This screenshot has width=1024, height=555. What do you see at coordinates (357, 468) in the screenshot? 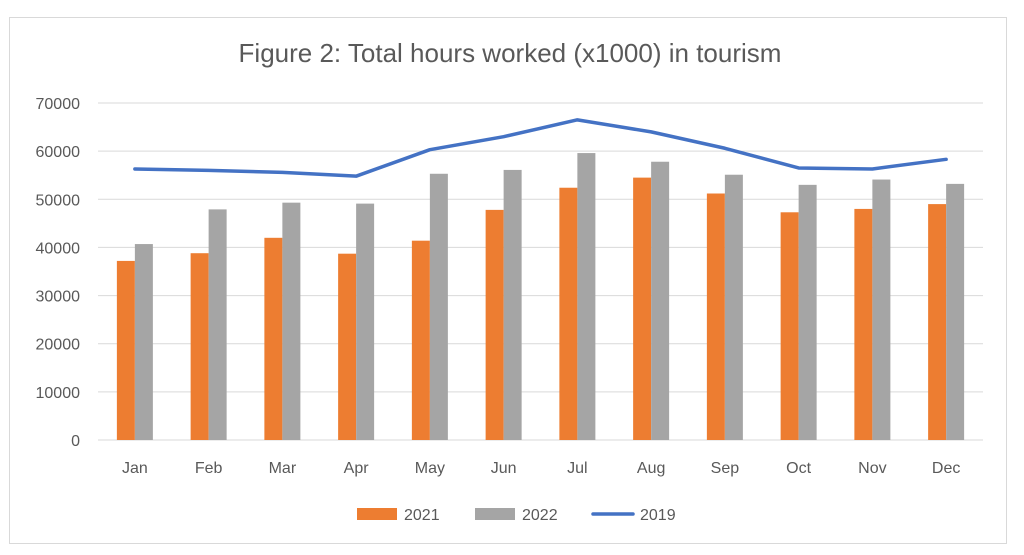
I see `x-tick-label: Apr` at bounding box center [357, 468].